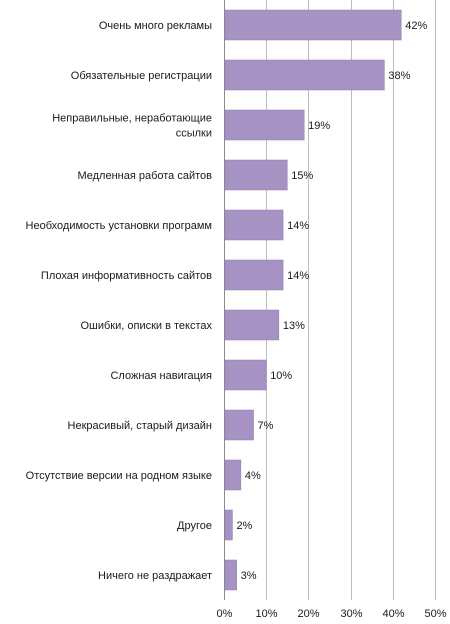 Image resolution: width=450 pixels, height=624 pixels. I want to click on category-label: Некрасивый, старый дизайн, so click(140, 426).